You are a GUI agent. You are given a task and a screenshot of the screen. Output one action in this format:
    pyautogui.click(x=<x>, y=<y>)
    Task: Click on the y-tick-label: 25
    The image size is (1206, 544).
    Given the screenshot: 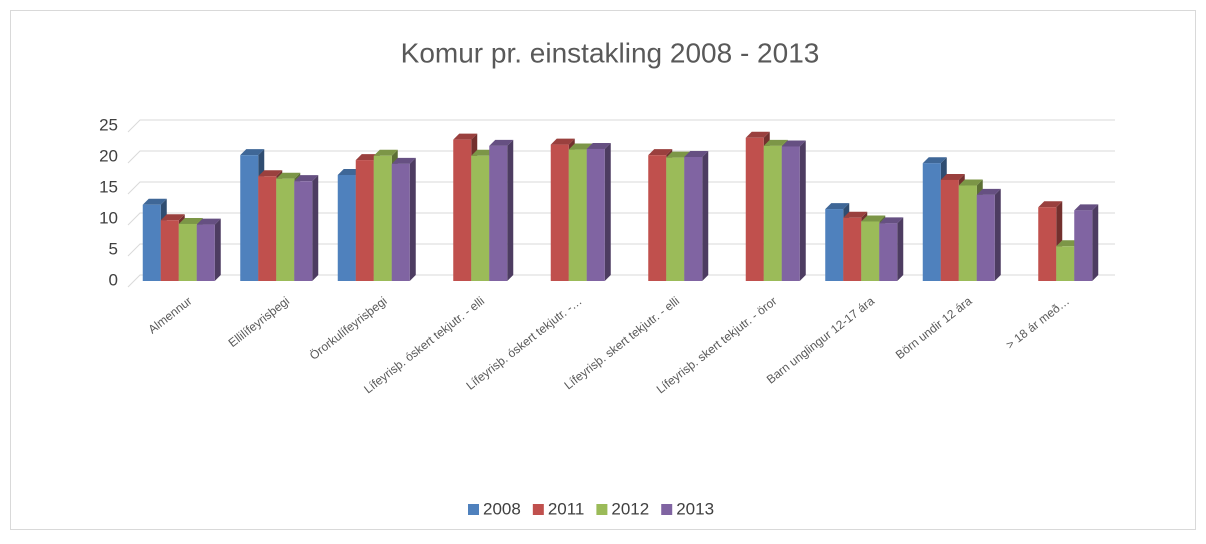 What is the action you would take?
    pyautogui.click(x=108, y=124)
    